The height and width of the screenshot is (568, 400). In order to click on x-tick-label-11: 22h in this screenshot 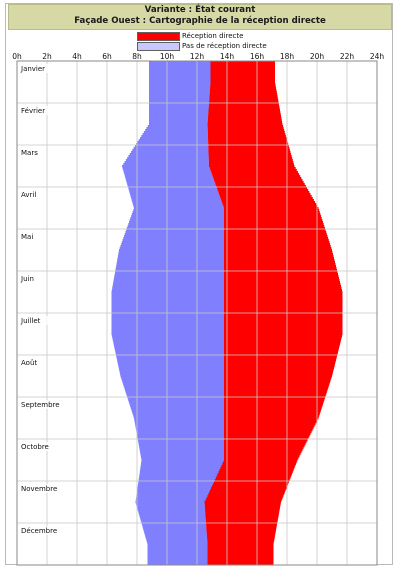, I will do `click(347, 56)`.